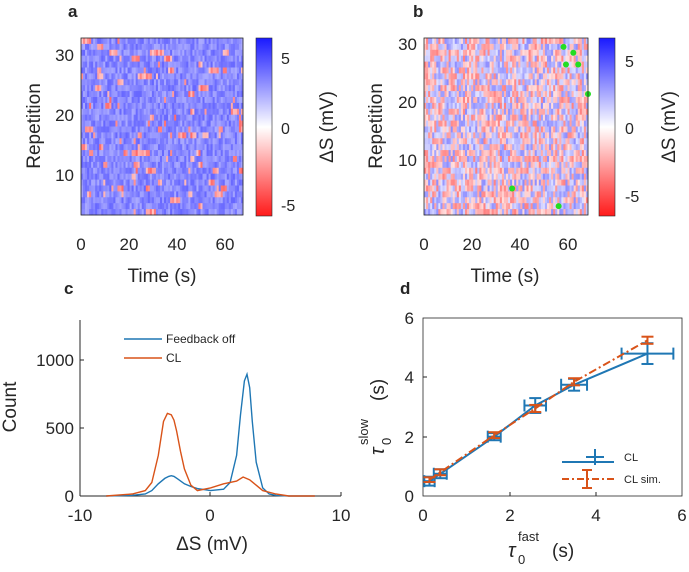 This screenshot has width=689, height=572. Describe the element at coordinates (73, 11) in the screenshot. I see `panel-a-letter: a` at that location.